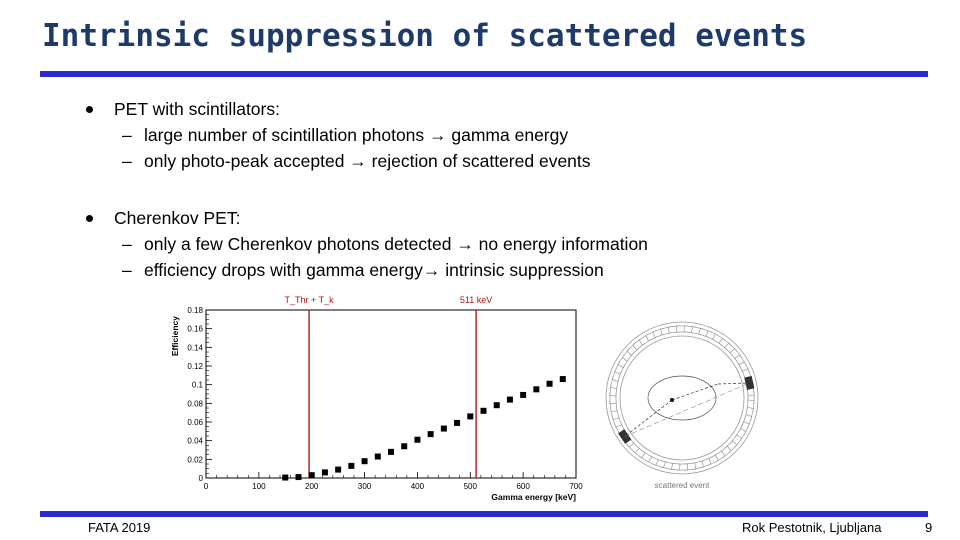 This screenshot has width=960, height=540. Describe the element at coordinates (533, 497) in the screenshot. I see `x-axis-label: Gamma energy [keV]` at that location.